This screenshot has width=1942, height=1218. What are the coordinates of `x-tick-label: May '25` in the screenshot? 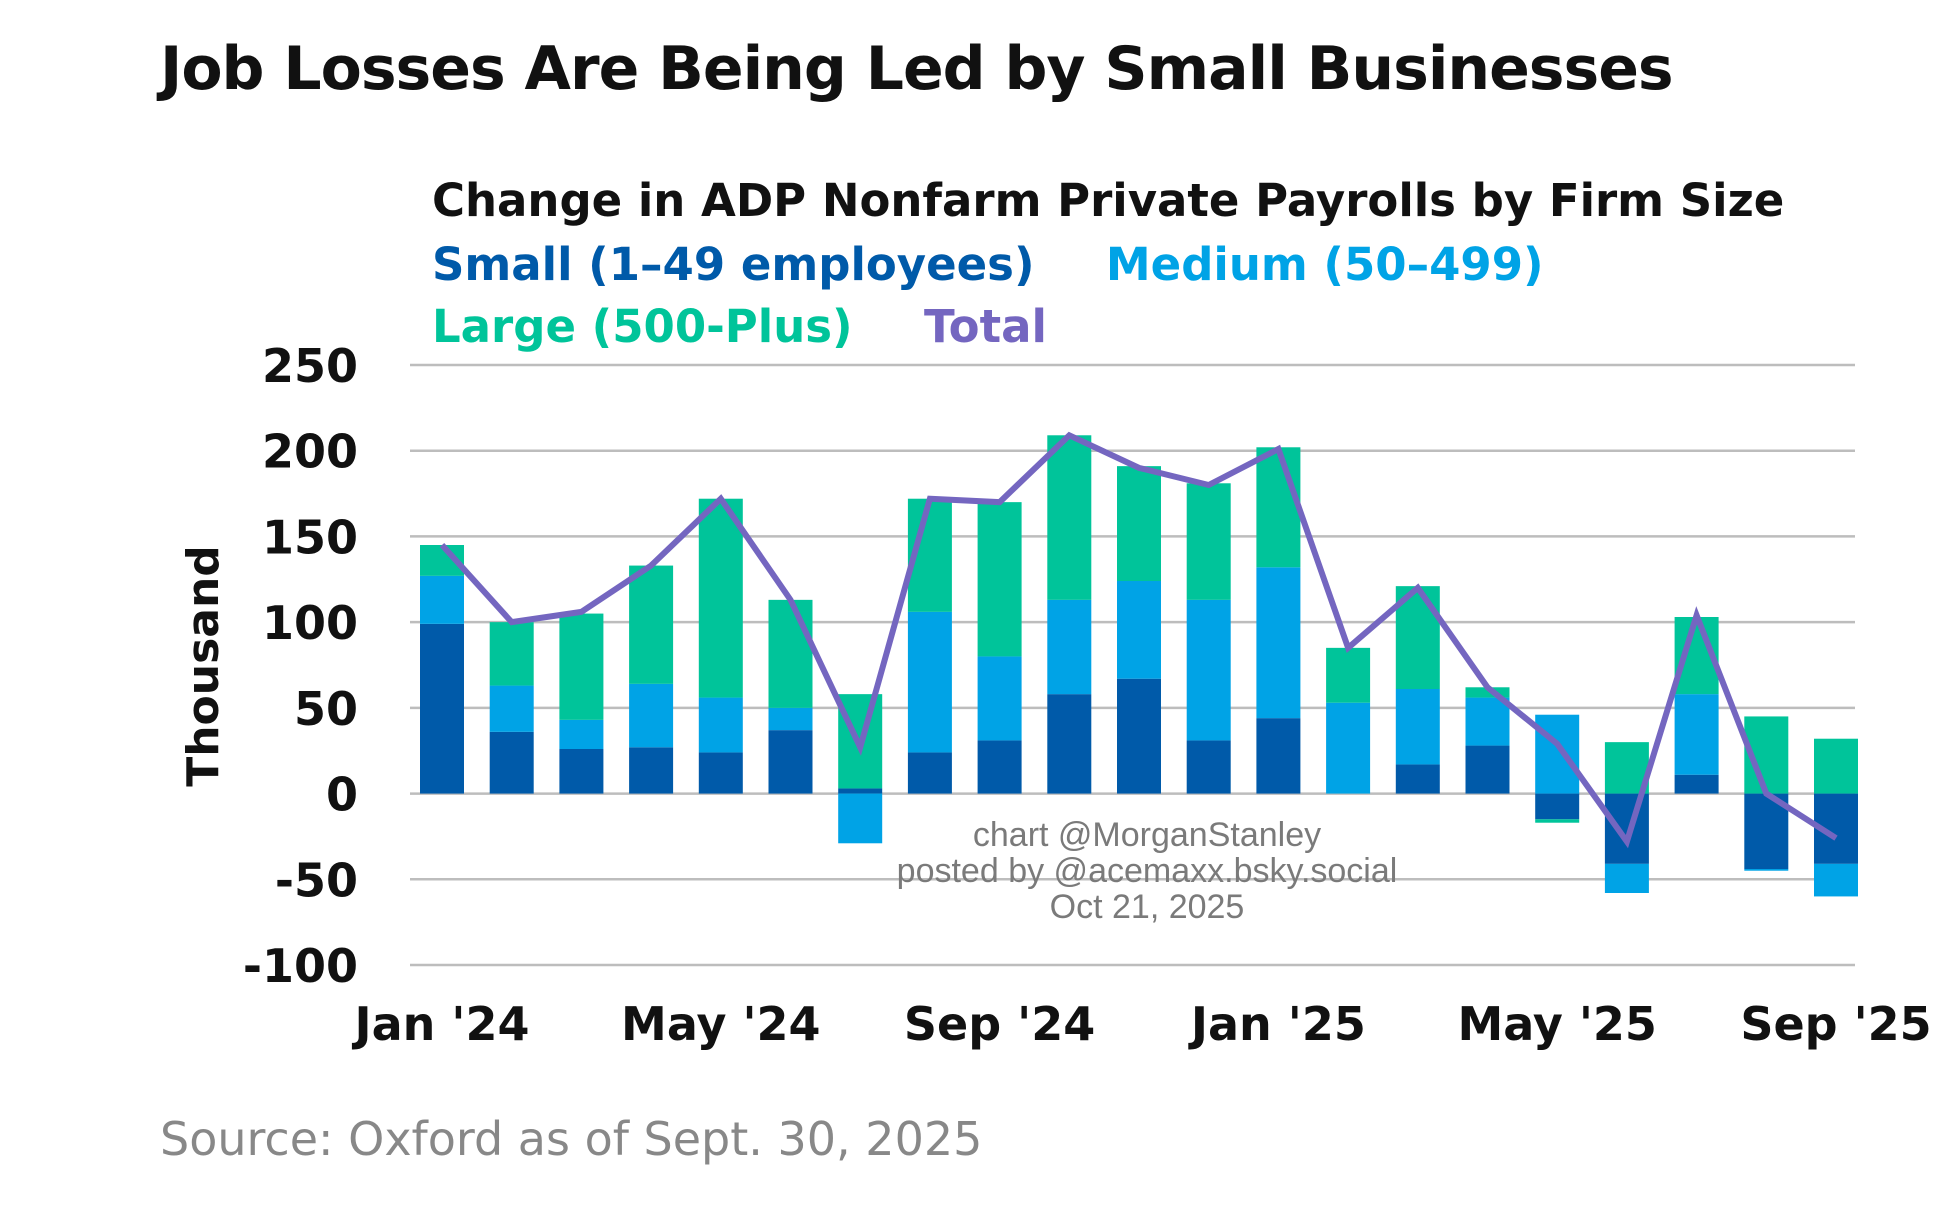 It's located at (1557, 1024).